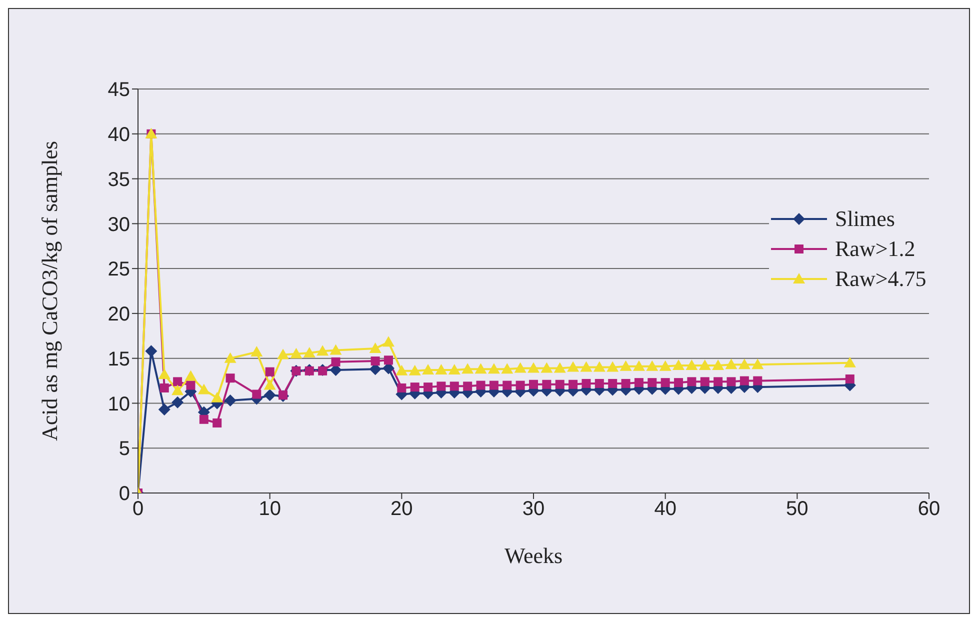  I want to click on x-tick-label: 60, so click(929, 509).